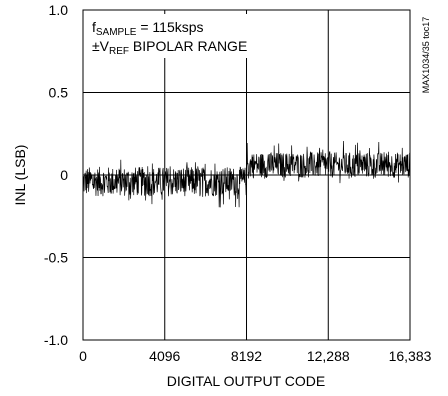 The image size is (448, 396). What do you see at coordinates (20, 175) in the screenshot?
I see `y-axis-title: INL (LSB)` at bounding box center [20, 175].